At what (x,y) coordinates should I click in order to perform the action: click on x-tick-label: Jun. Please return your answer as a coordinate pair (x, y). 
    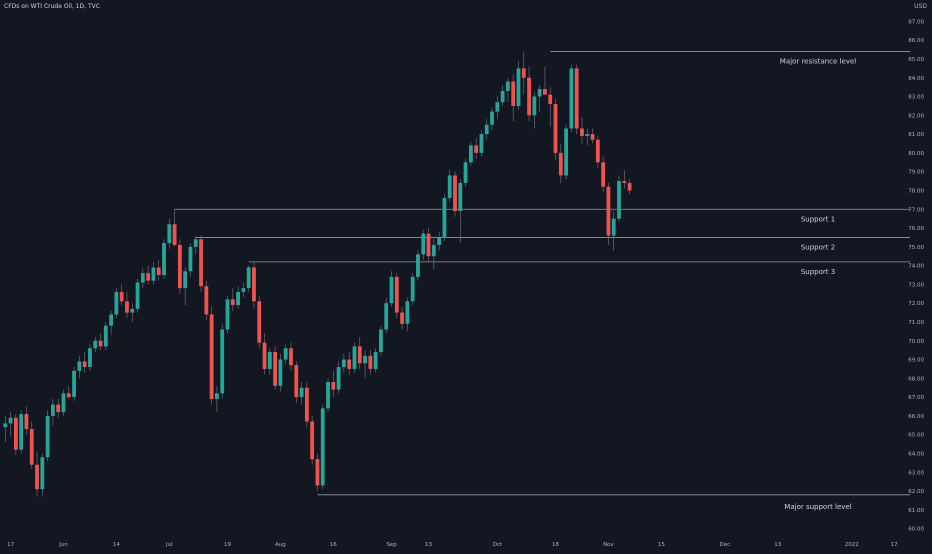
    Looking at the image, I should click on (63, 545).